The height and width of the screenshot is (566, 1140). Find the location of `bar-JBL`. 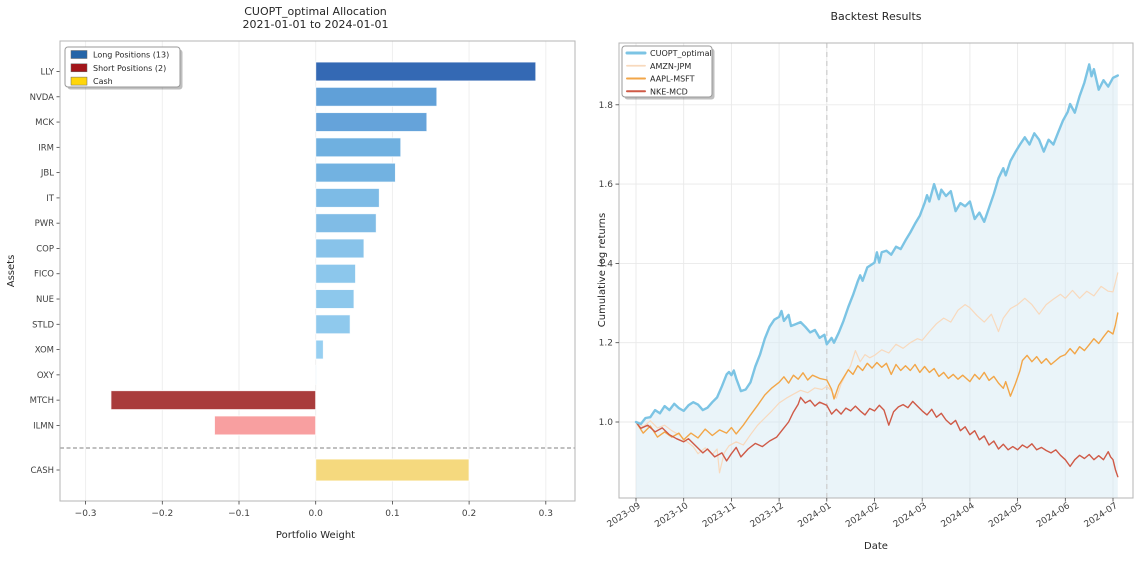

bar-JBL is located at coordinates (355, 172).